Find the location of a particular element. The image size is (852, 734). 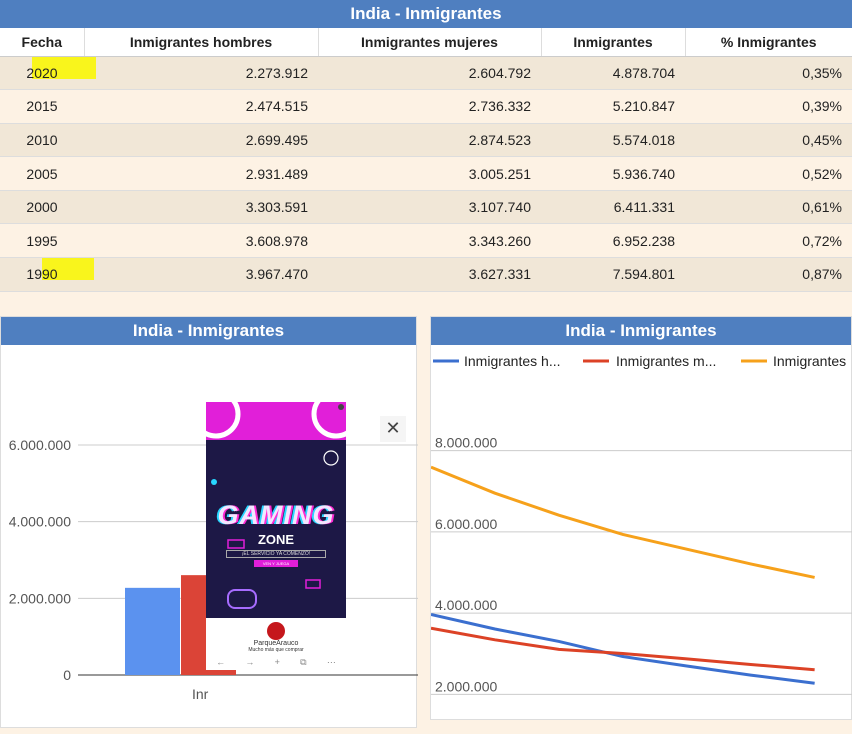

ad-brand: ParqueArauco Mucho más que comprar is located at coordinates (276, 636).